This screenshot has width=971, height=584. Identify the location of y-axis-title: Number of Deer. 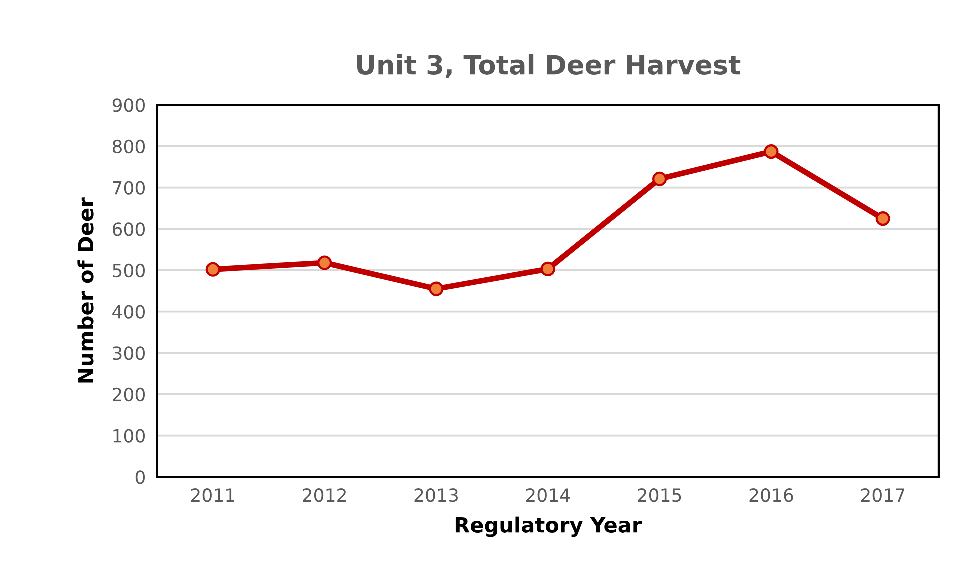
(86, 290).